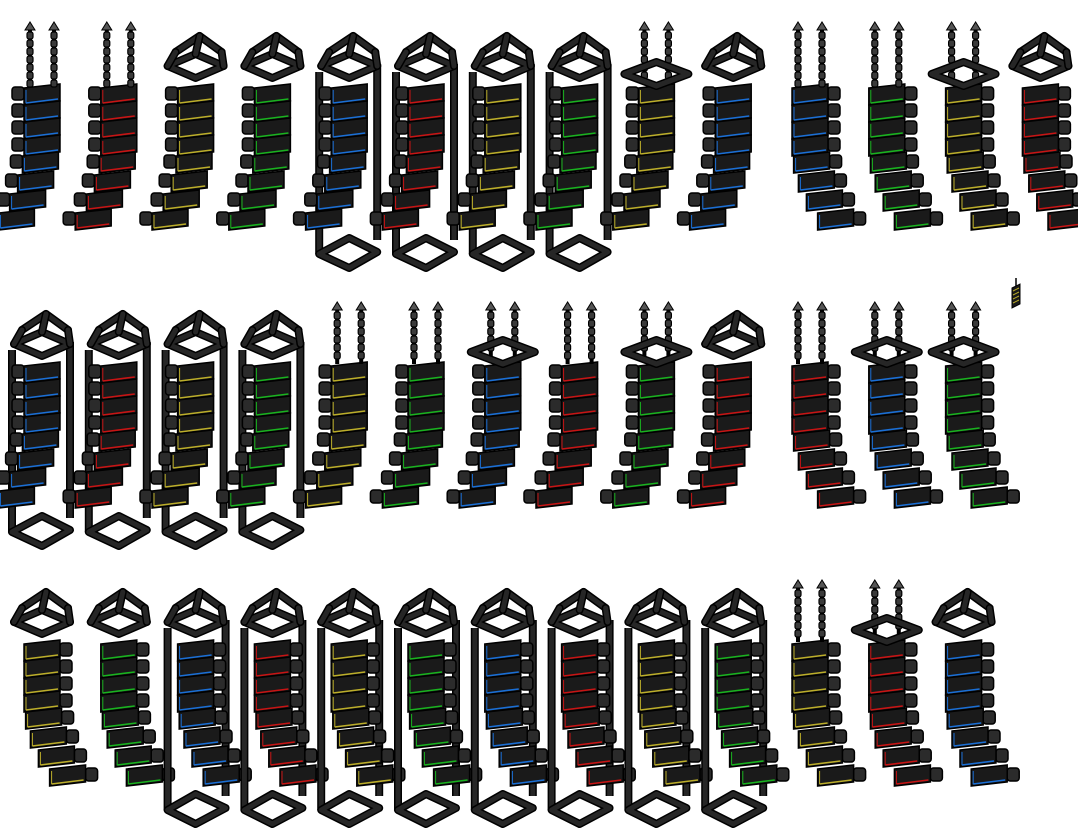 This screenshot has width=1078, height=837. I want to click on speaker-sprite-red-frame, so click(1043, 131).